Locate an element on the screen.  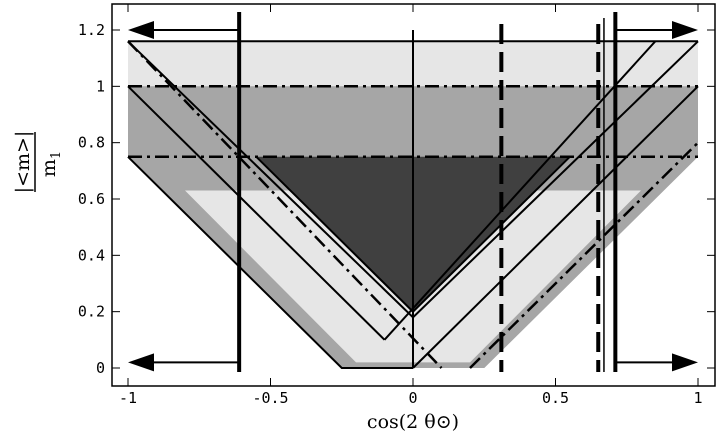
y-axis-label-denominator: m1 is located at coordinates (51, 164).